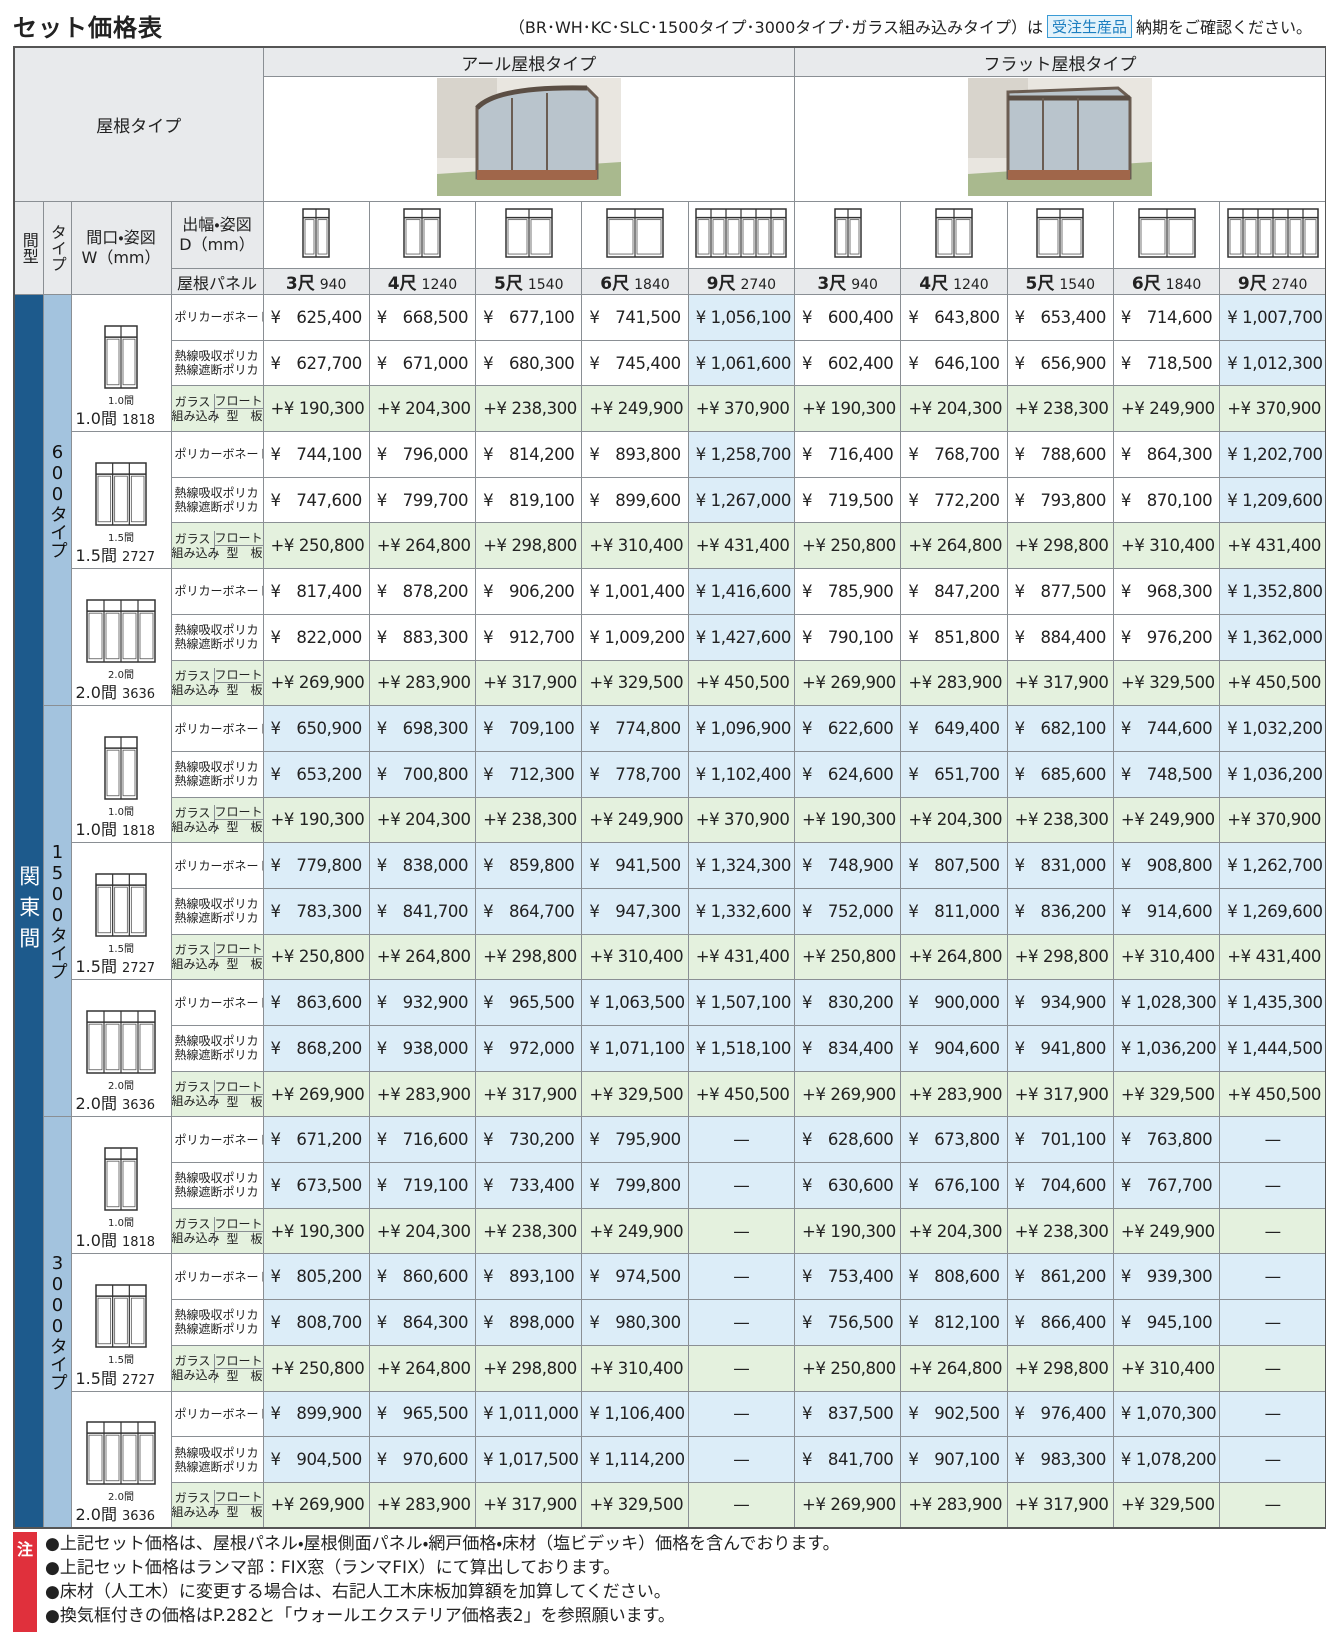 This screenshot has width=1326, height=1640. What do you see at coordinates (216, 1329) in the screenshot?
I see `row-label-line: 熱線遮断ポリカ` at bounding box center [216, 1329].